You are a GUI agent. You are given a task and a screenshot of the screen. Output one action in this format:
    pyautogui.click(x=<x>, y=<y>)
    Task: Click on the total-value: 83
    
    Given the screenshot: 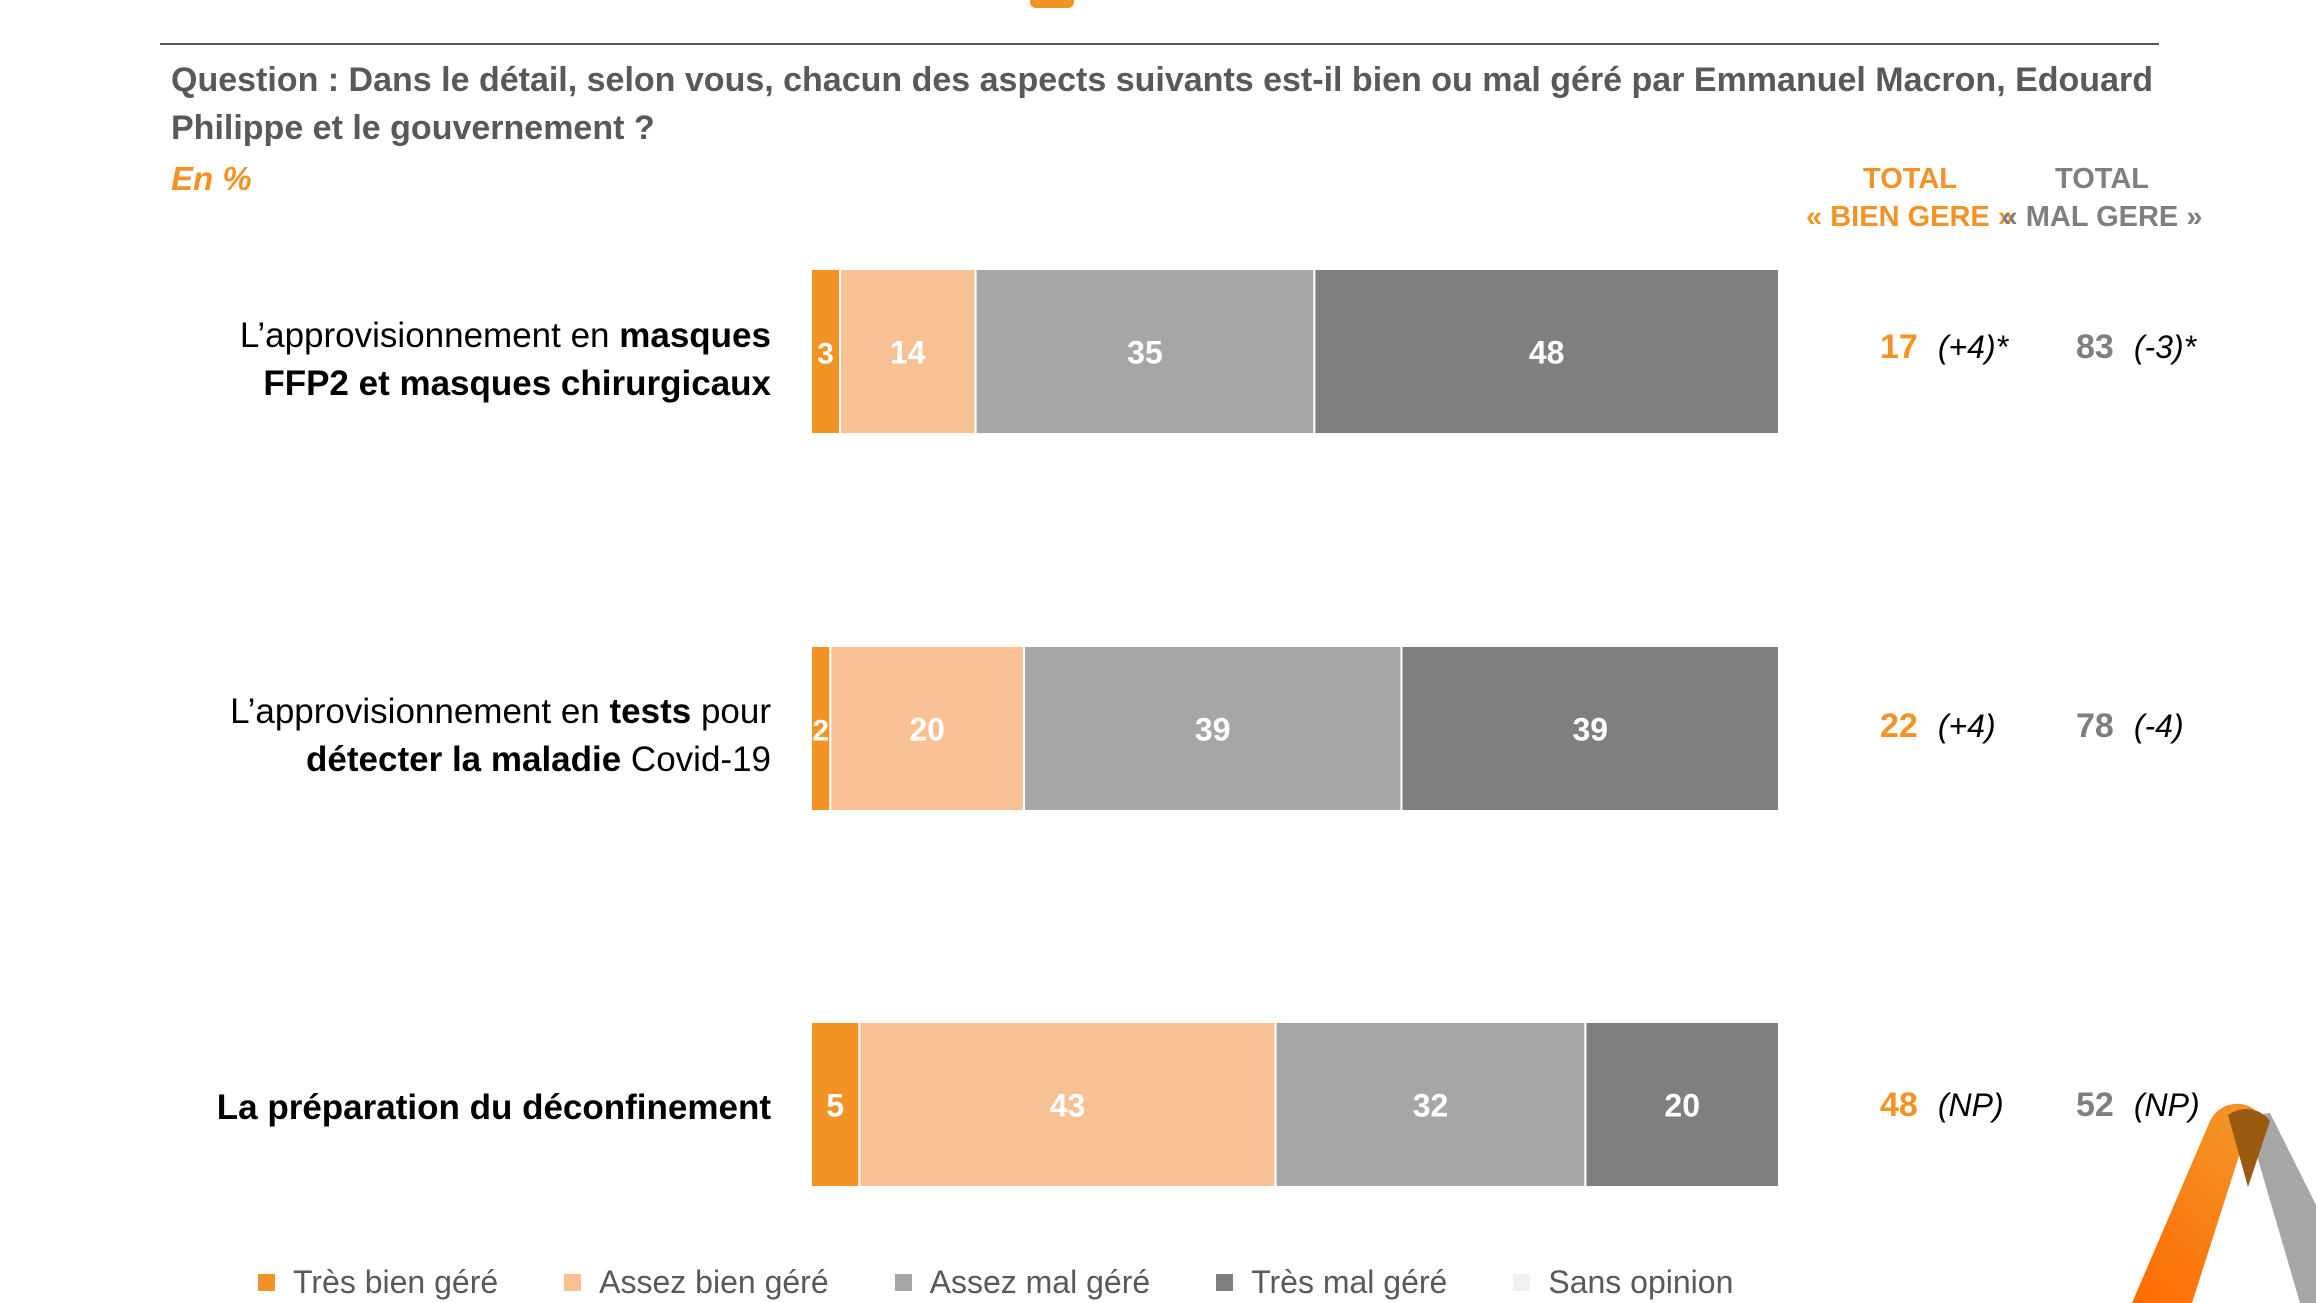 What is the action you would take?
    pyautogui.click(x=2095, y=347)
    